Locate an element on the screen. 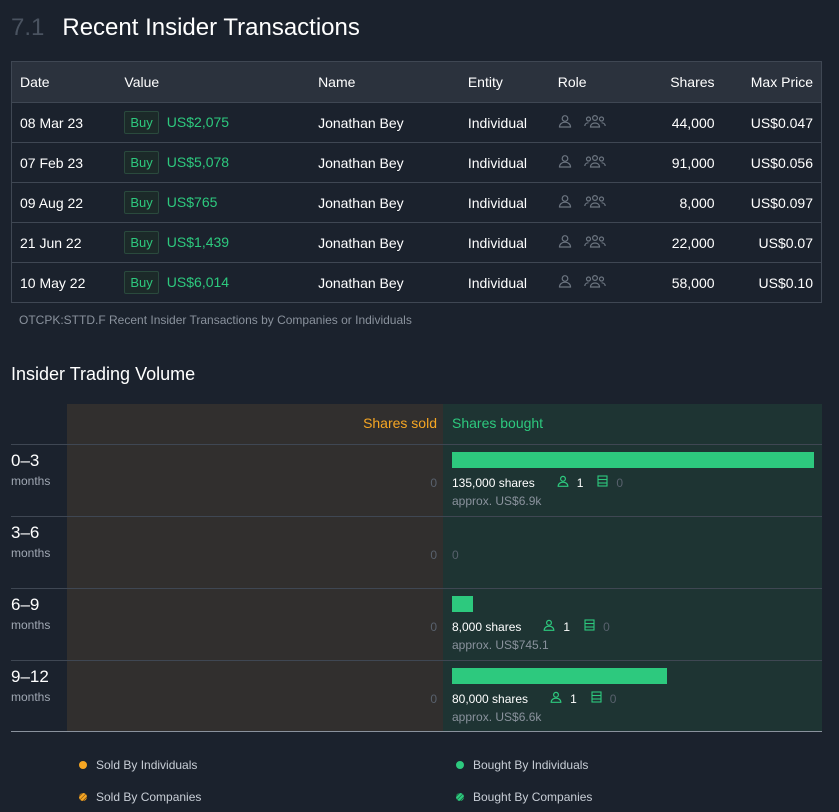 The image size is (839, 812). cell-value: Buy US$1,439 is located at coordinates (213, 242).